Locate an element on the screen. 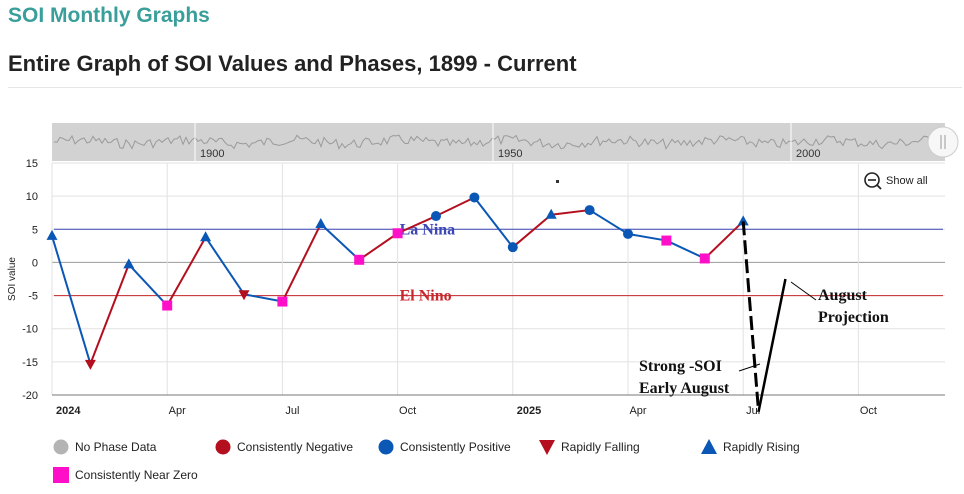  legend-item-no-phase: No Phase Data is located at coordinates (105, 447).